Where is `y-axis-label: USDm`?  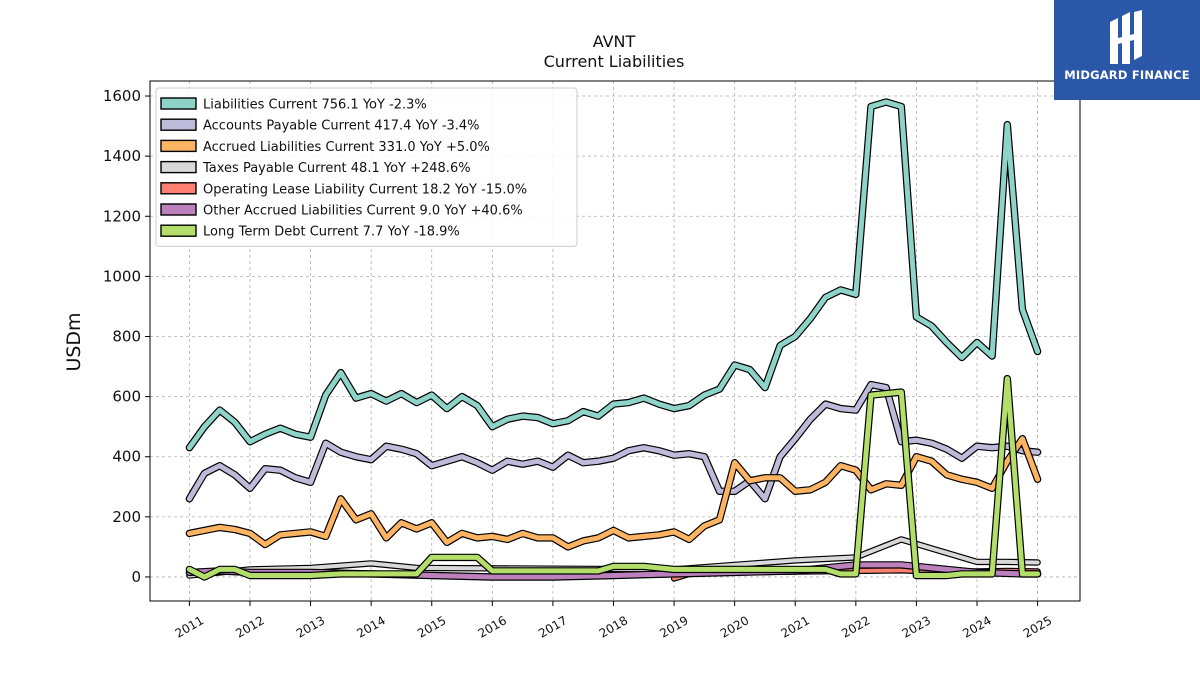 y-axis-label: USDm is located at coordinates (74, 341).